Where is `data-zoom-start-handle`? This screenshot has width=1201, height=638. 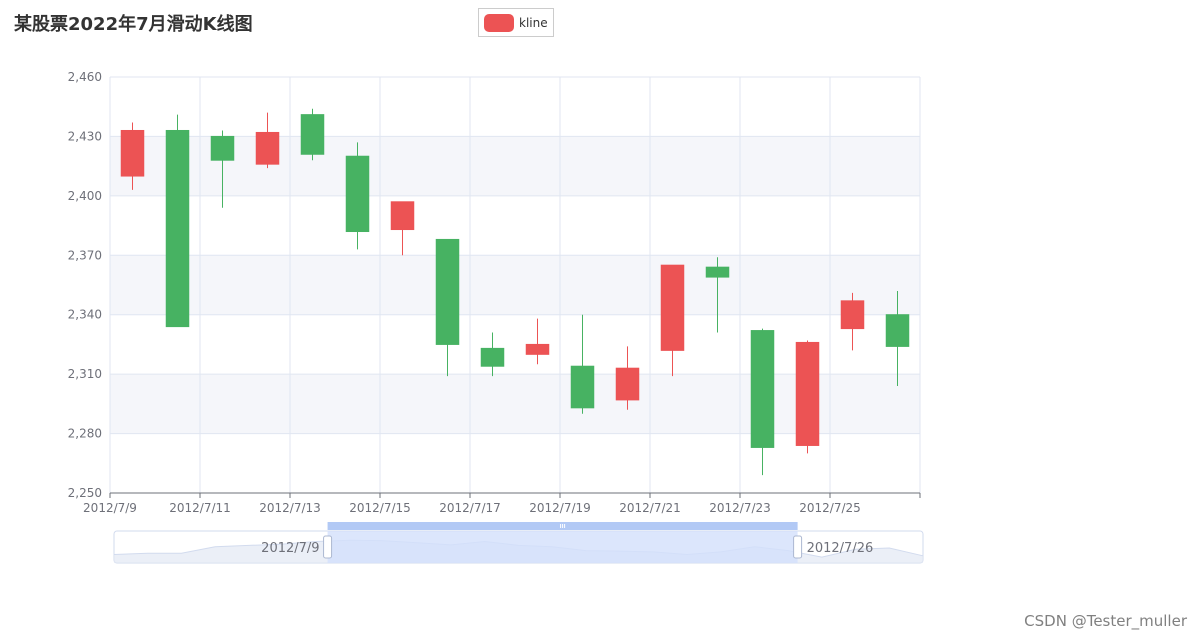 data-zoom-start-handle is located at coordinates (328, 547).